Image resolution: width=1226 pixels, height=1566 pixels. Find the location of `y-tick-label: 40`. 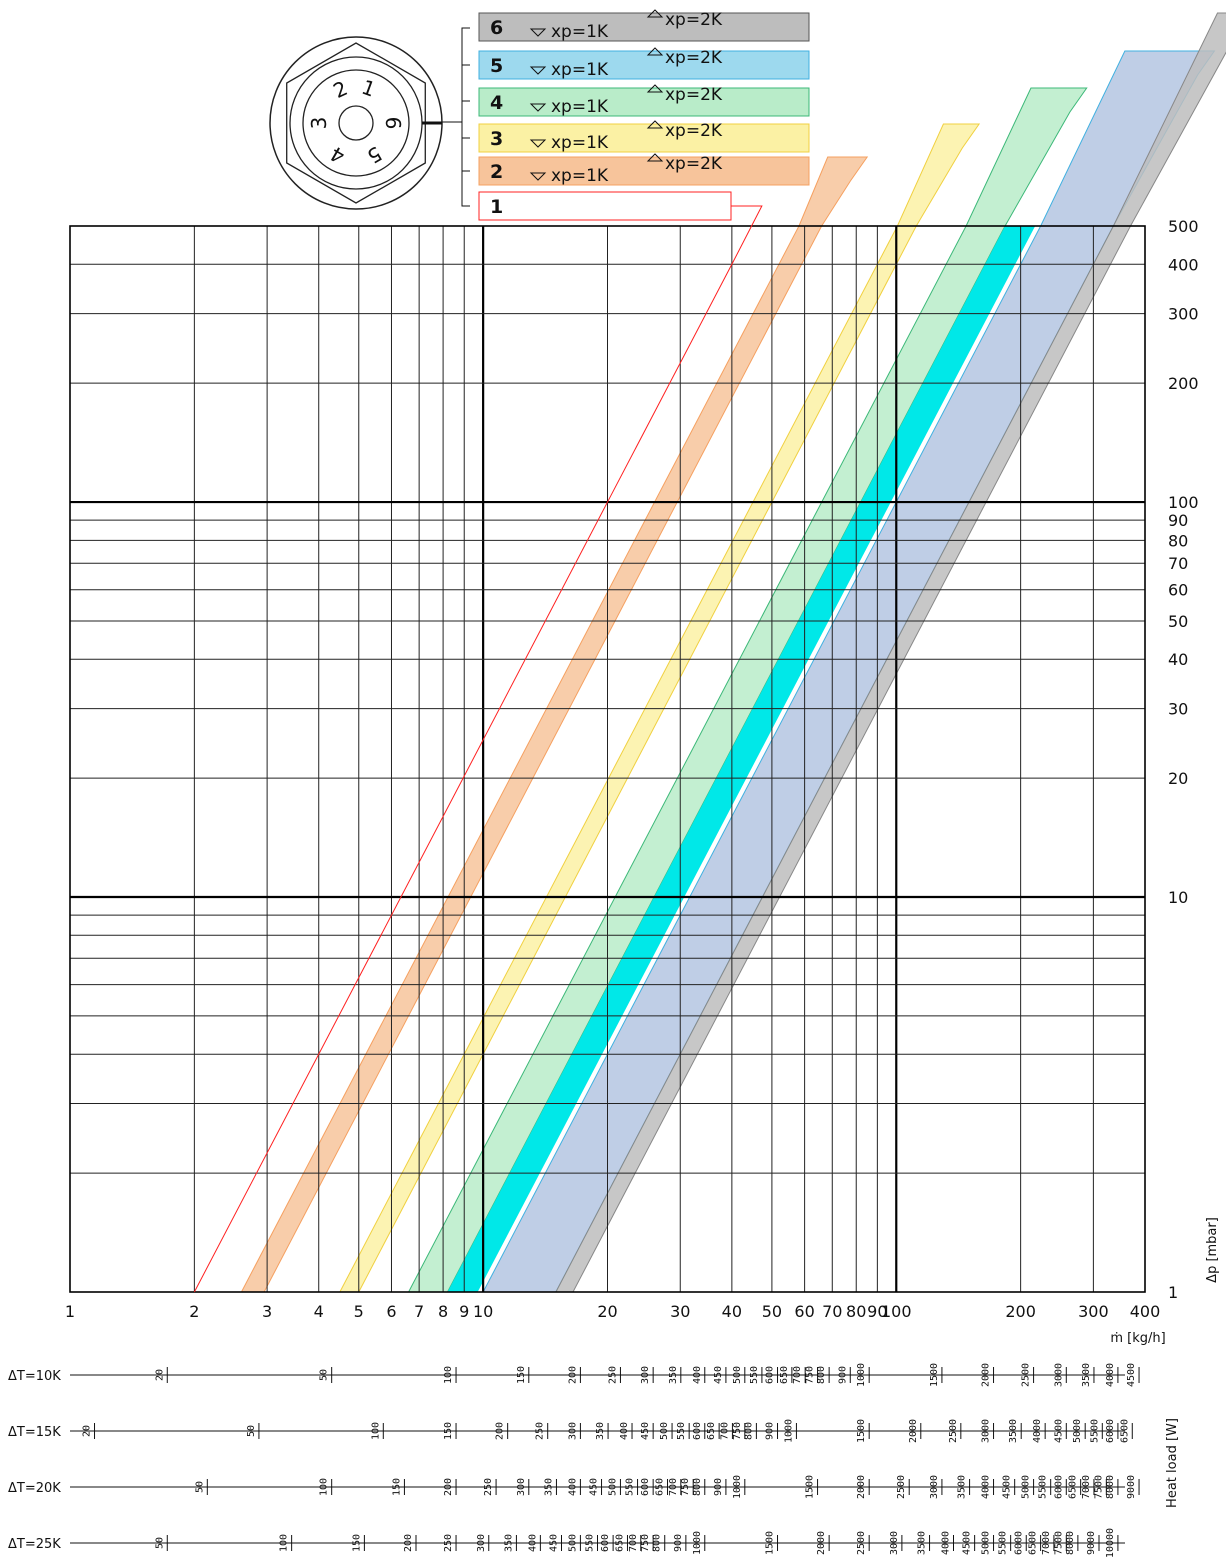

y-tick-label: 40 is located at coordinates (1178, 659).